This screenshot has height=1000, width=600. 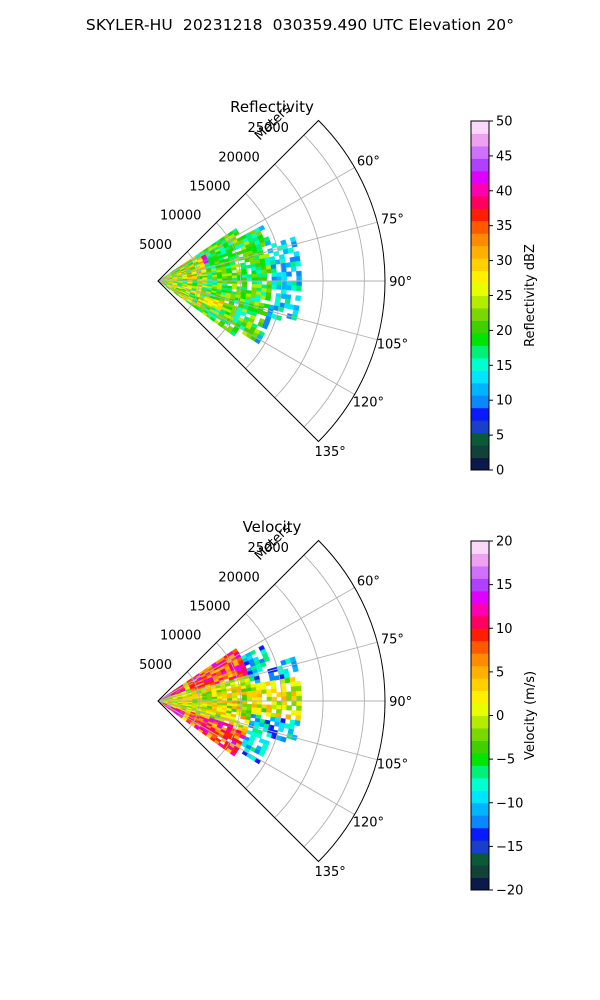 I want to click on radial-tick-label: 15000, so click(x=209, y=606).